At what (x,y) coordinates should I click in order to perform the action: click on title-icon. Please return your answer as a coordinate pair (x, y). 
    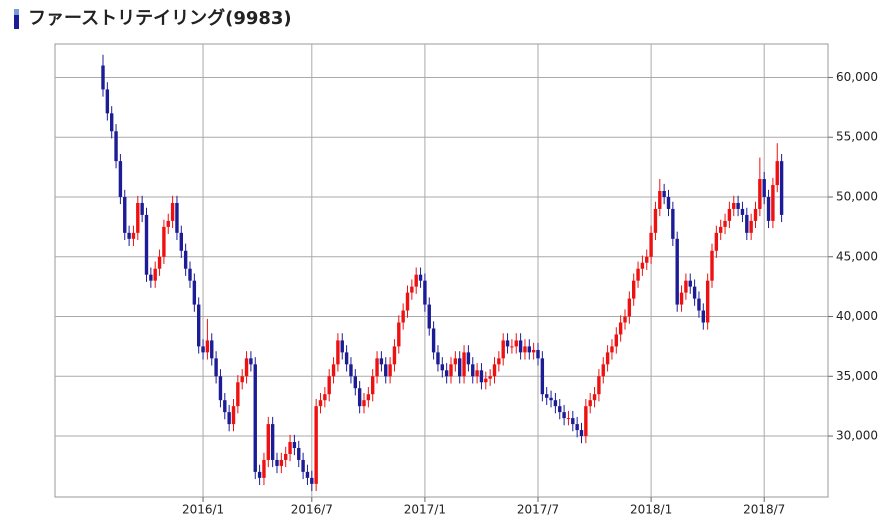
    Looking at the image, I should click on (16, 19).